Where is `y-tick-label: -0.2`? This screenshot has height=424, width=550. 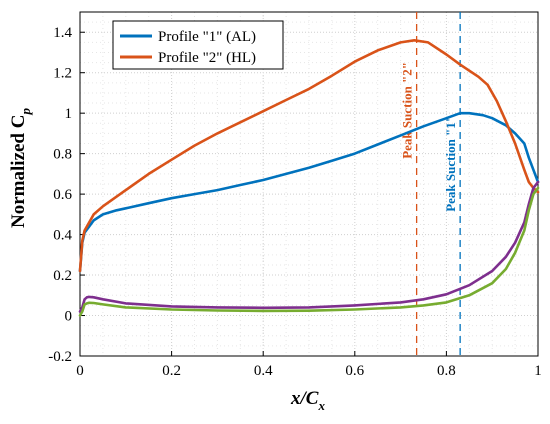
y-tick-label: -0.2 is located at coordinates (60, 357).